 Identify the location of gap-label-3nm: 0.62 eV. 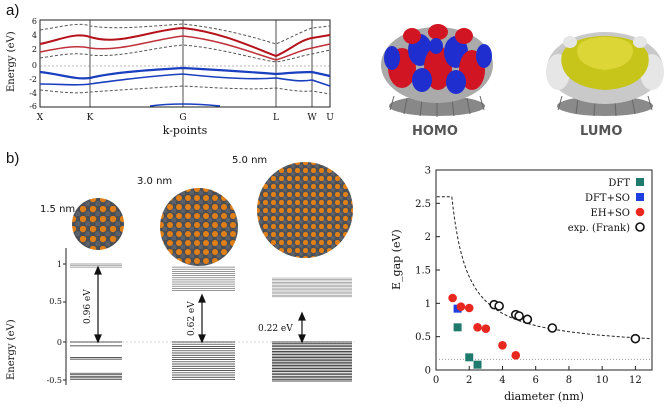
(192, 318).